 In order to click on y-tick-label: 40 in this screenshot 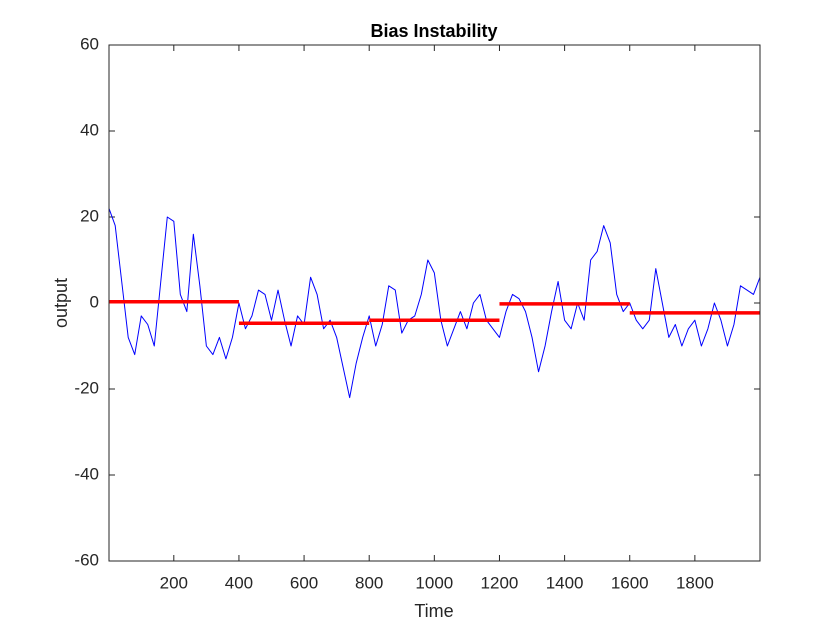, I will do `click(89, 129)`.